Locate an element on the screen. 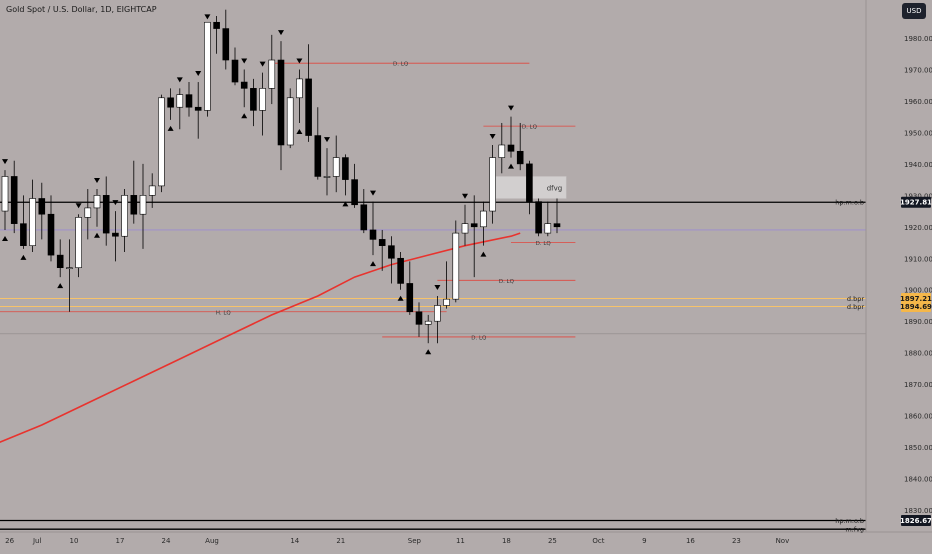  x-tick-label: 21 is located at coordinates (340, 541).